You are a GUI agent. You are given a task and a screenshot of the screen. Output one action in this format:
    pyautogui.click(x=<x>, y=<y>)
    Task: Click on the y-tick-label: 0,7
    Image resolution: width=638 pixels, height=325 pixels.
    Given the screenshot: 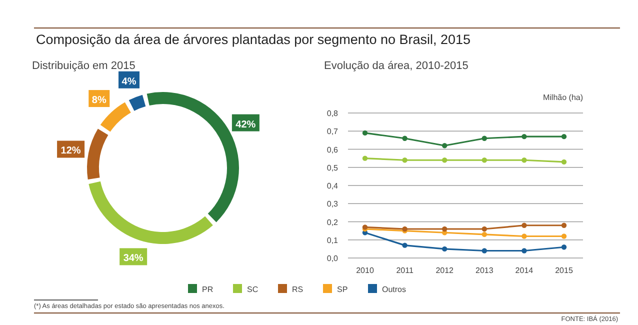 What is the action you would take?
    pyautogui.click(x=332, y=131)
    